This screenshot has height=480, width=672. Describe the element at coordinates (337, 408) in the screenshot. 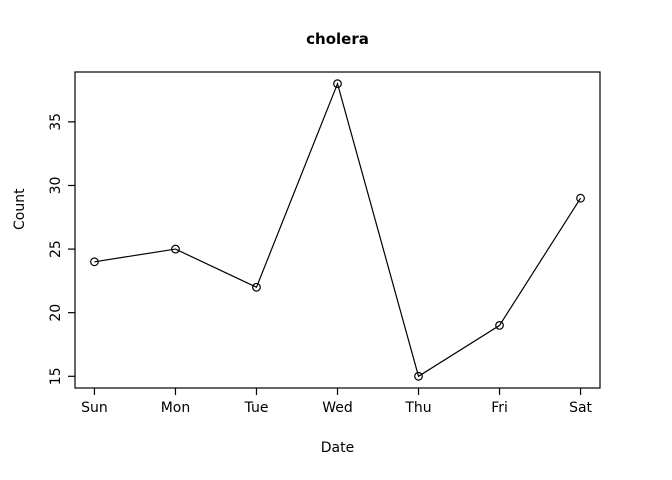

I see `x-tick-label: Wed` at that location.